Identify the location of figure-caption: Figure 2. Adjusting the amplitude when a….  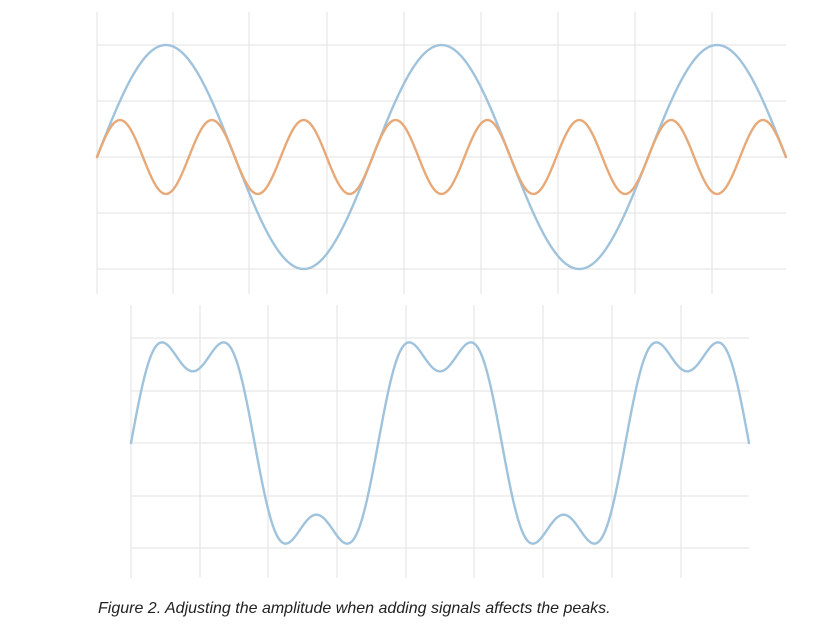
(354, 608).